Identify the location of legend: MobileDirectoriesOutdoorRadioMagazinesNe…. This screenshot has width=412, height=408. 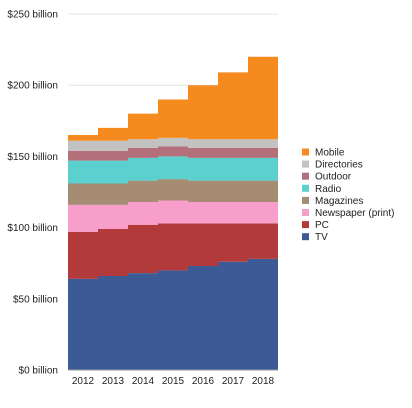
(348, 195).